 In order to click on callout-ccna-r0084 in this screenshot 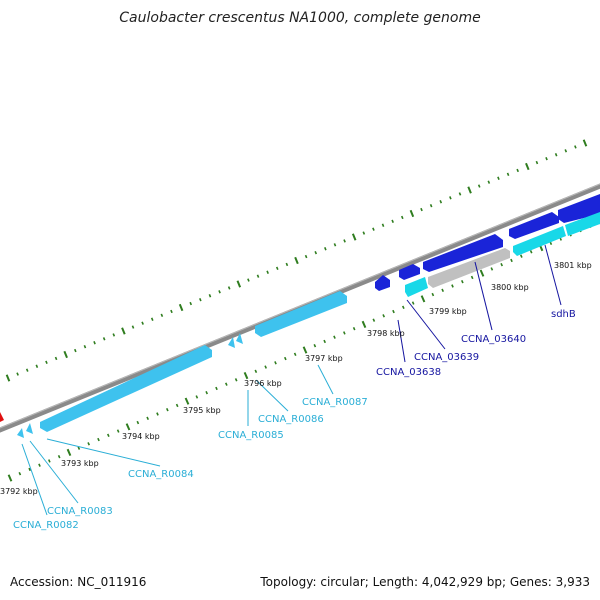, I will do `click(103, 452)`.